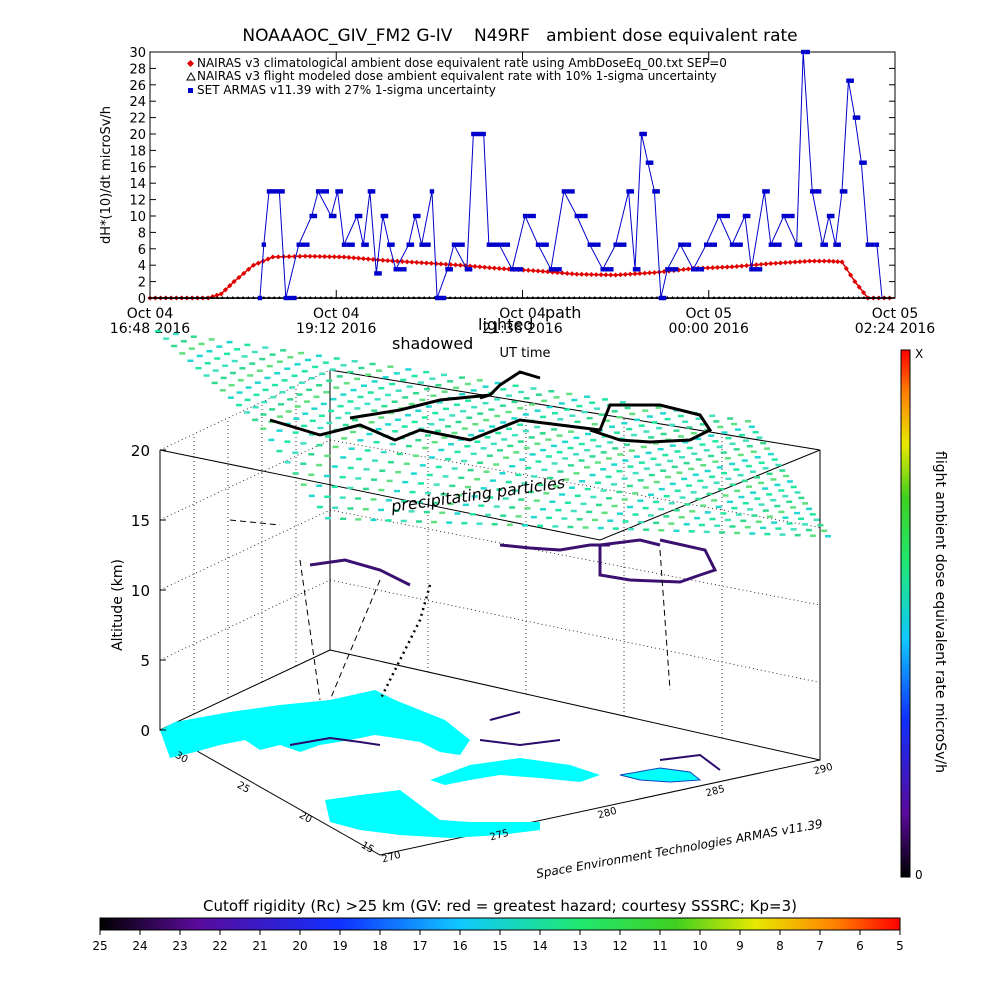 This screenshot has height=1000, width=1000. Describe the element at coordinates (499, 836) in the screenshot. I see `lon-tick-label: 275` at that location.